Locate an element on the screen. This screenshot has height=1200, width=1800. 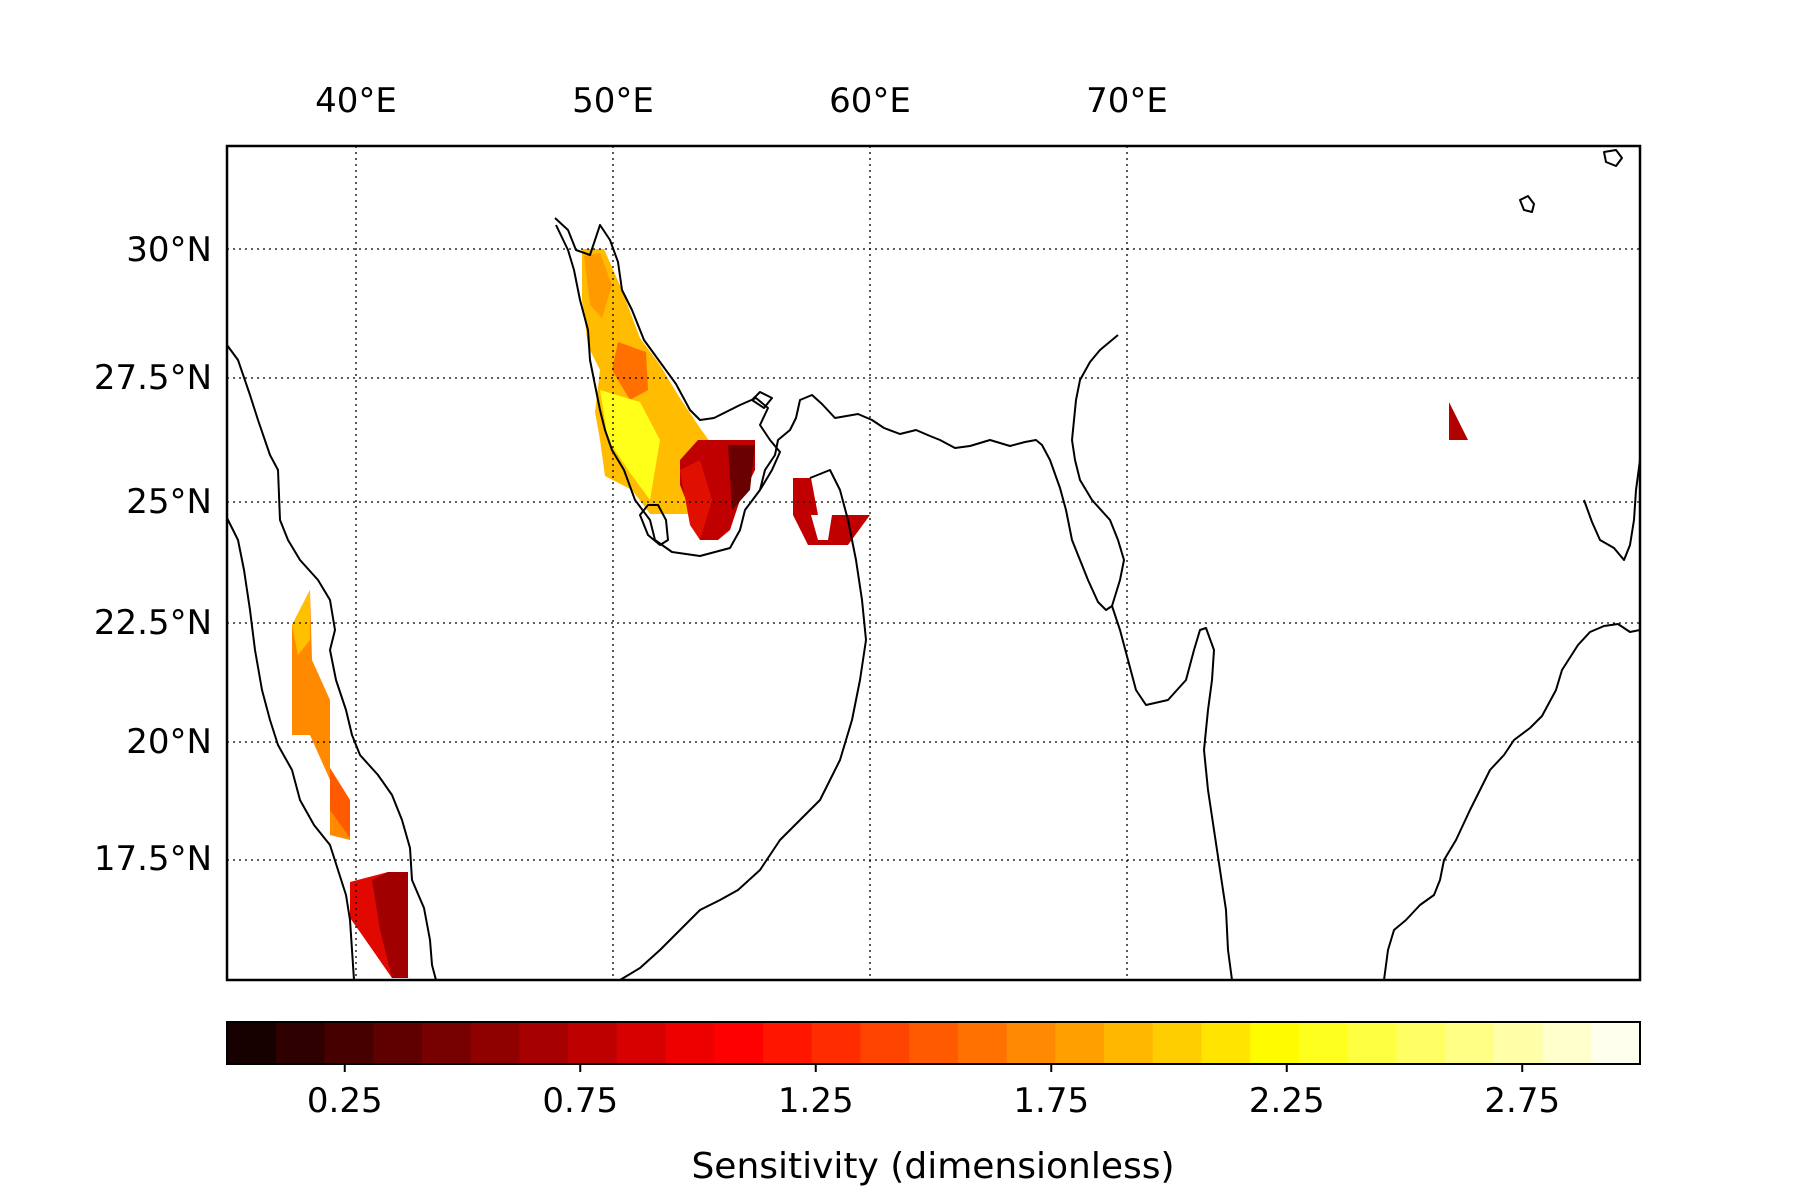
lon-labels: 40°E 50°E 60°E 70°E is located at coordinates (741, 101).